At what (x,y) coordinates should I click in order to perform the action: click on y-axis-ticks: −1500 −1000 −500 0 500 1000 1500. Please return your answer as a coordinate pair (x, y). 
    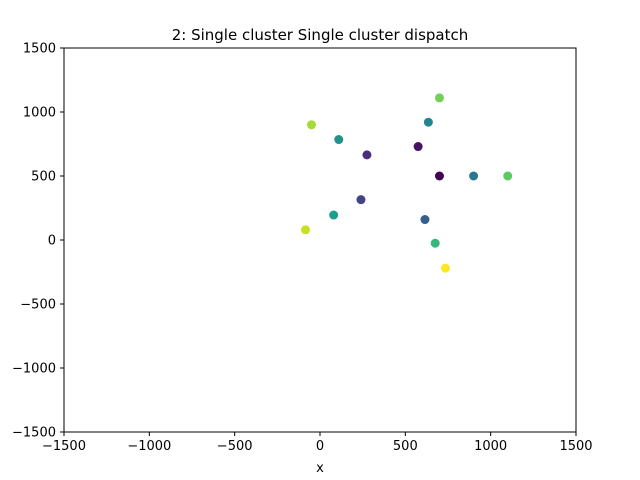
    Looking at the image, I should click on (38, 241).